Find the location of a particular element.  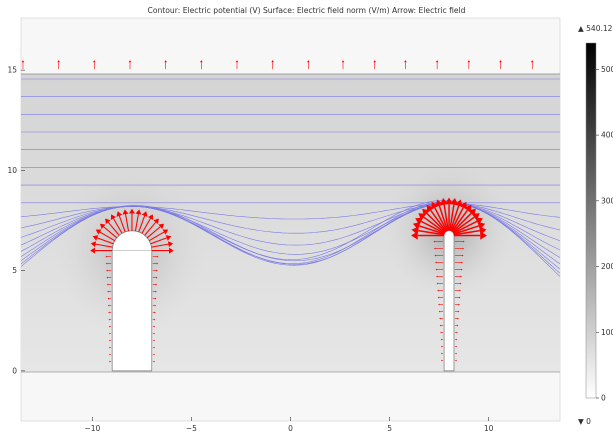

electrode-left is located at coordinates (132, 301).